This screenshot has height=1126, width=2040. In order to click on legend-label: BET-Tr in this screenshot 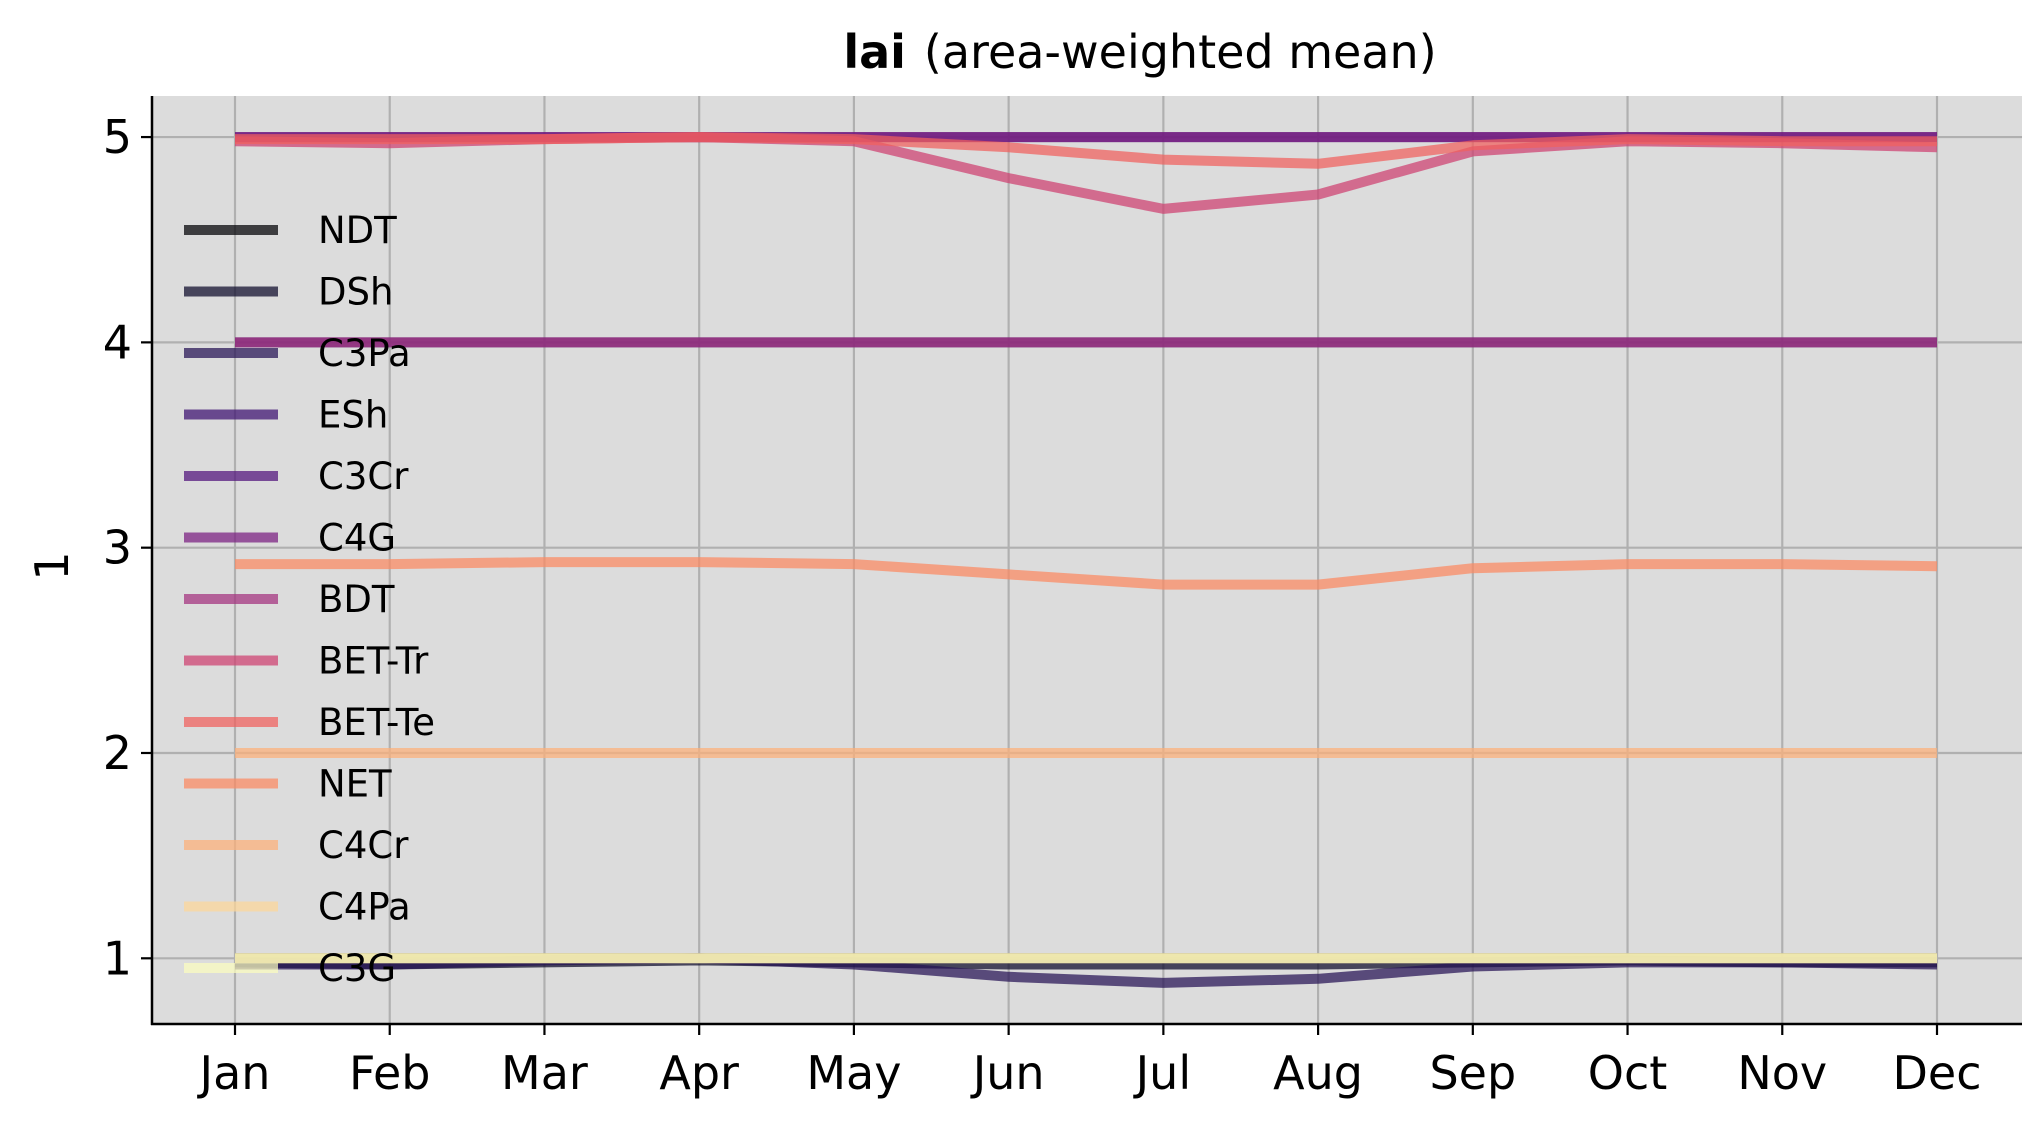, I will do `click(373, 661)`.